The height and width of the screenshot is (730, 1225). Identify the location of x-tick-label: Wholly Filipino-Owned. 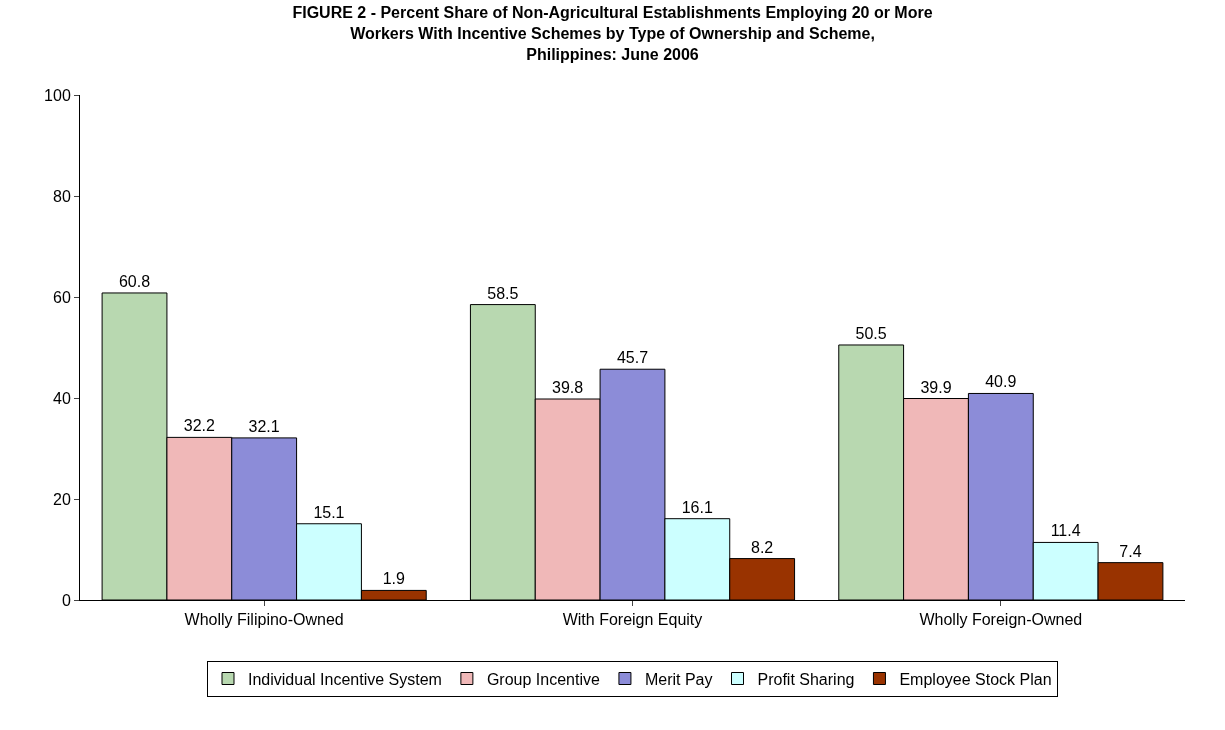
(264, 620).